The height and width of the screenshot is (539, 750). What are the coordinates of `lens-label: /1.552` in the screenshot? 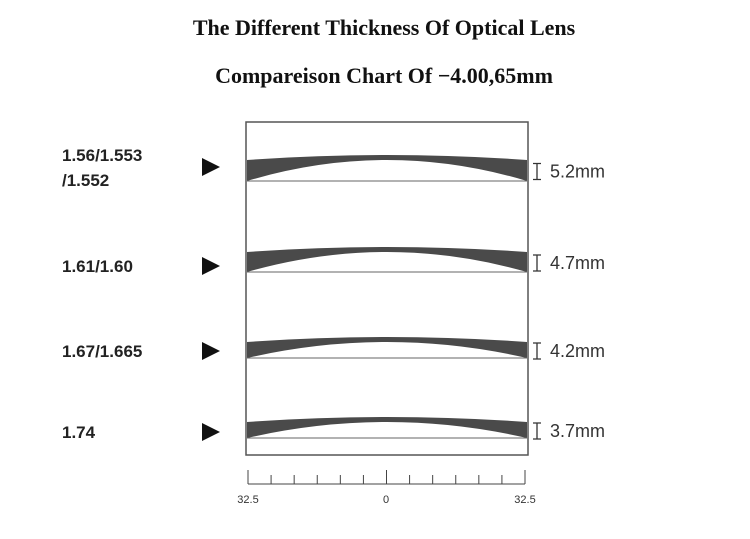 It's located at (85, 180).